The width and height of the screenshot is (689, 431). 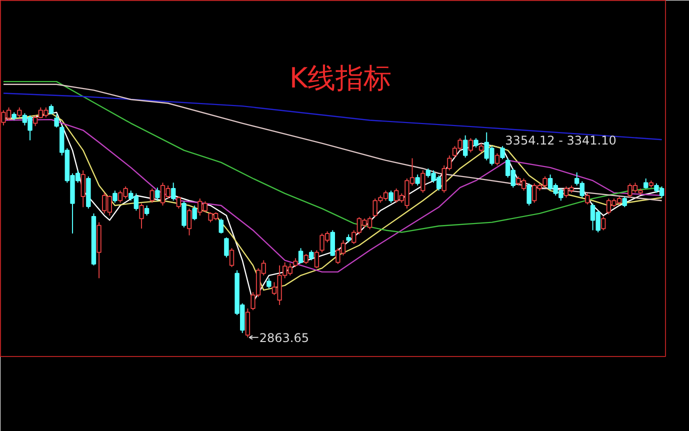 What do you see at coordinates (340, 78) in the screenshot?
I see `chart-title: K线指标` at bounding box center [340, 78].